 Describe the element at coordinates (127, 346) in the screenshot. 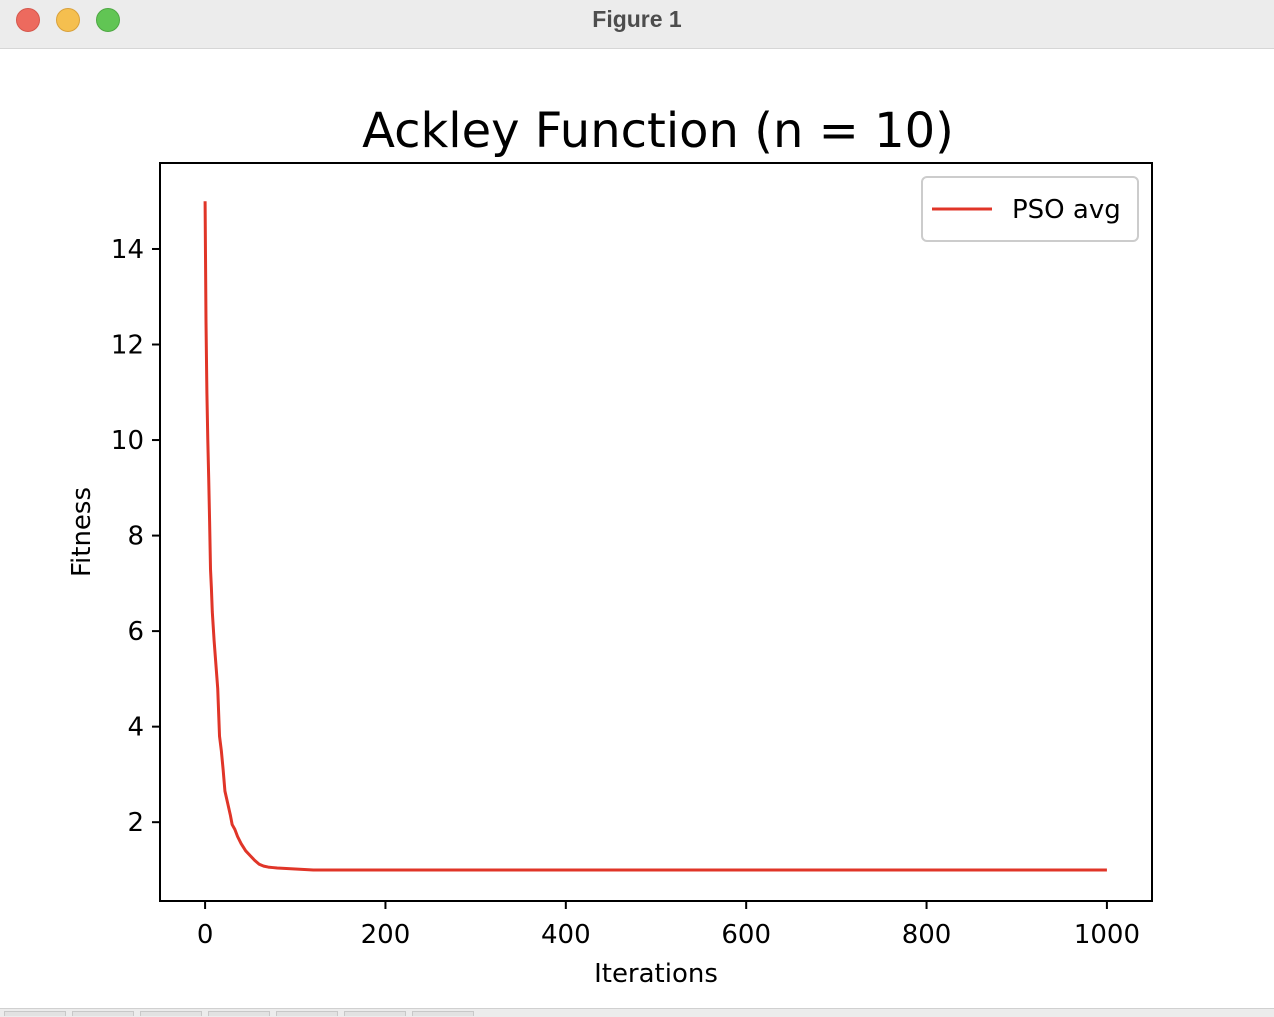

I see `y-tick-label: 12` at that location.